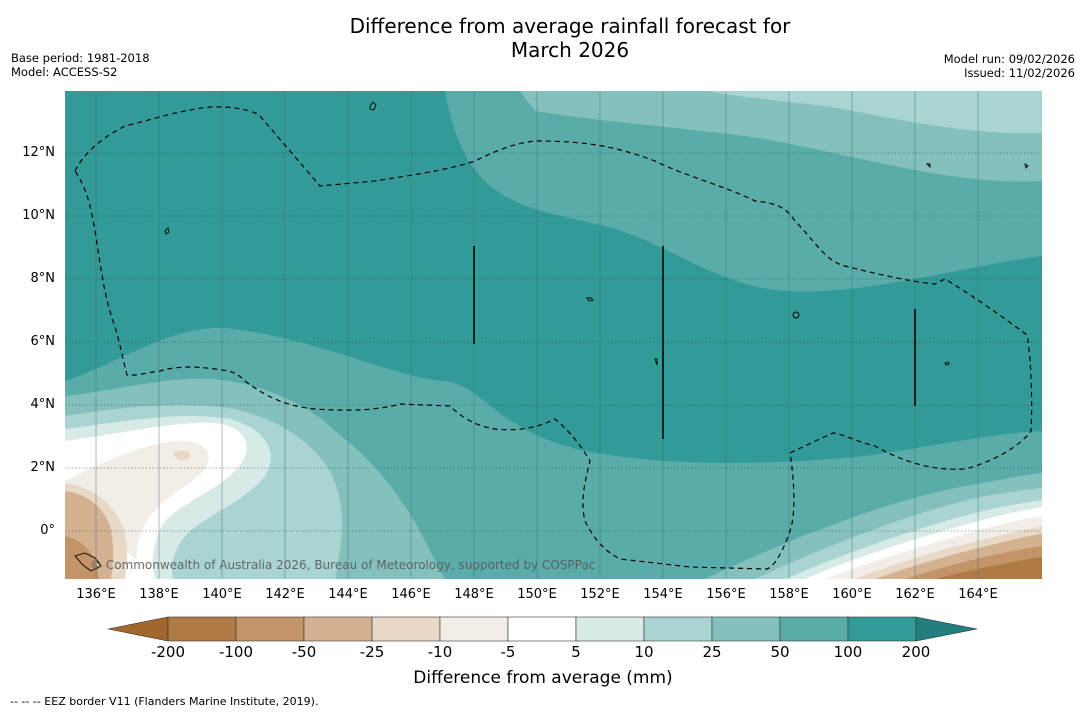 This screenshot has height=713, width=1085. I want to click on lon-label: 138°E, so click(159, 594).